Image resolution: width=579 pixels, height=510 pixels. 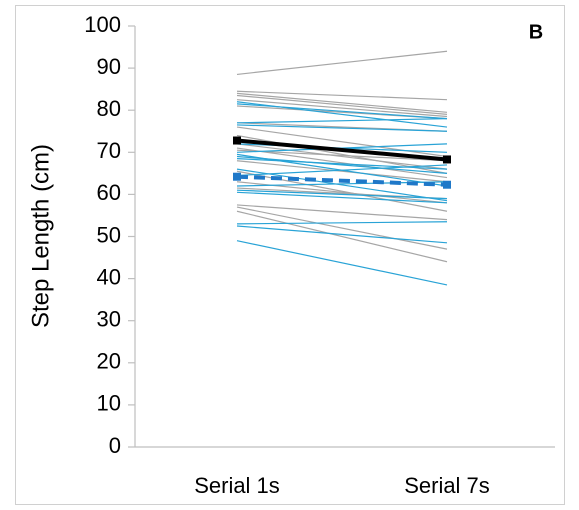 What do you see at coordinates (109, 319) in the screenshot?
I see `y-tick-label: 30` at bounding box center [109, 319].